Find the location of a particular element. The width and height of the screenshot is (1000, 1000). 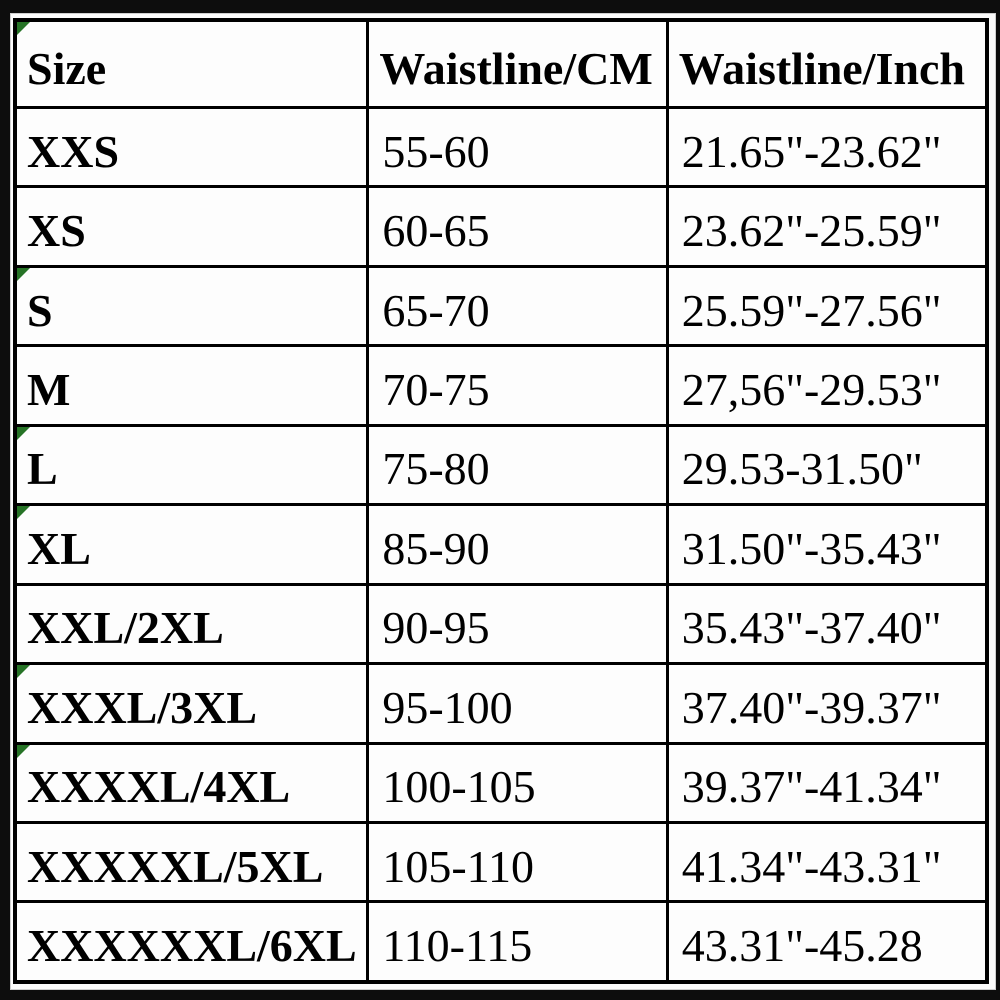

waistline-inch-value: 27,56"-29.53" is located at coordinates (811, 390).